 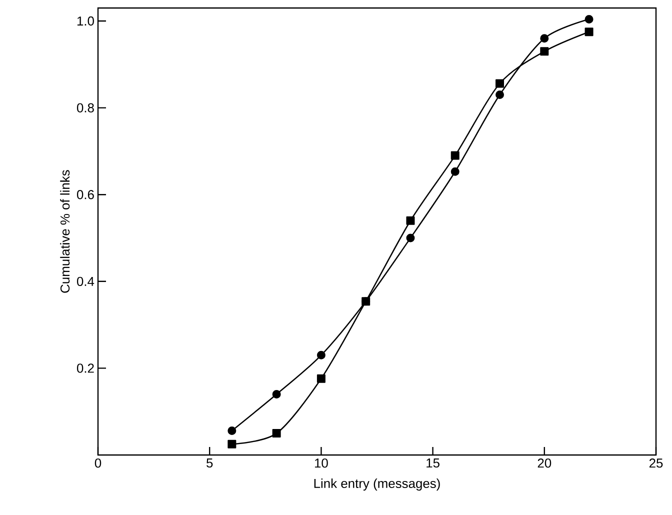 What do you see at coordinates (85, 107) in the screenshot?
I see `y-tick-label: 0.8` at bounding box center [85, 107].